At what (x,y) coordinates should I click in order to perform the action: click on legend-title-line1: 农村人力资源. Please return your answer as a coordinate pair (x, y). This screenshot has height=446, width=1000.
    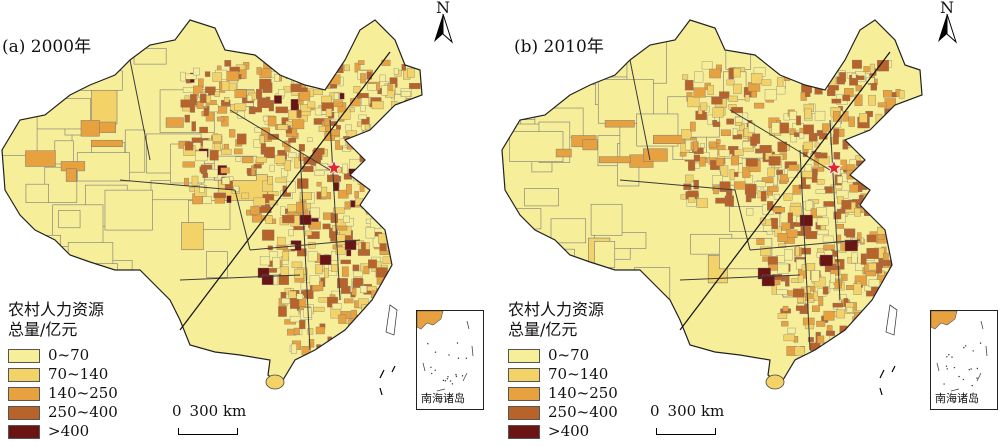
    Looking at the image, I should click on (56, 309).